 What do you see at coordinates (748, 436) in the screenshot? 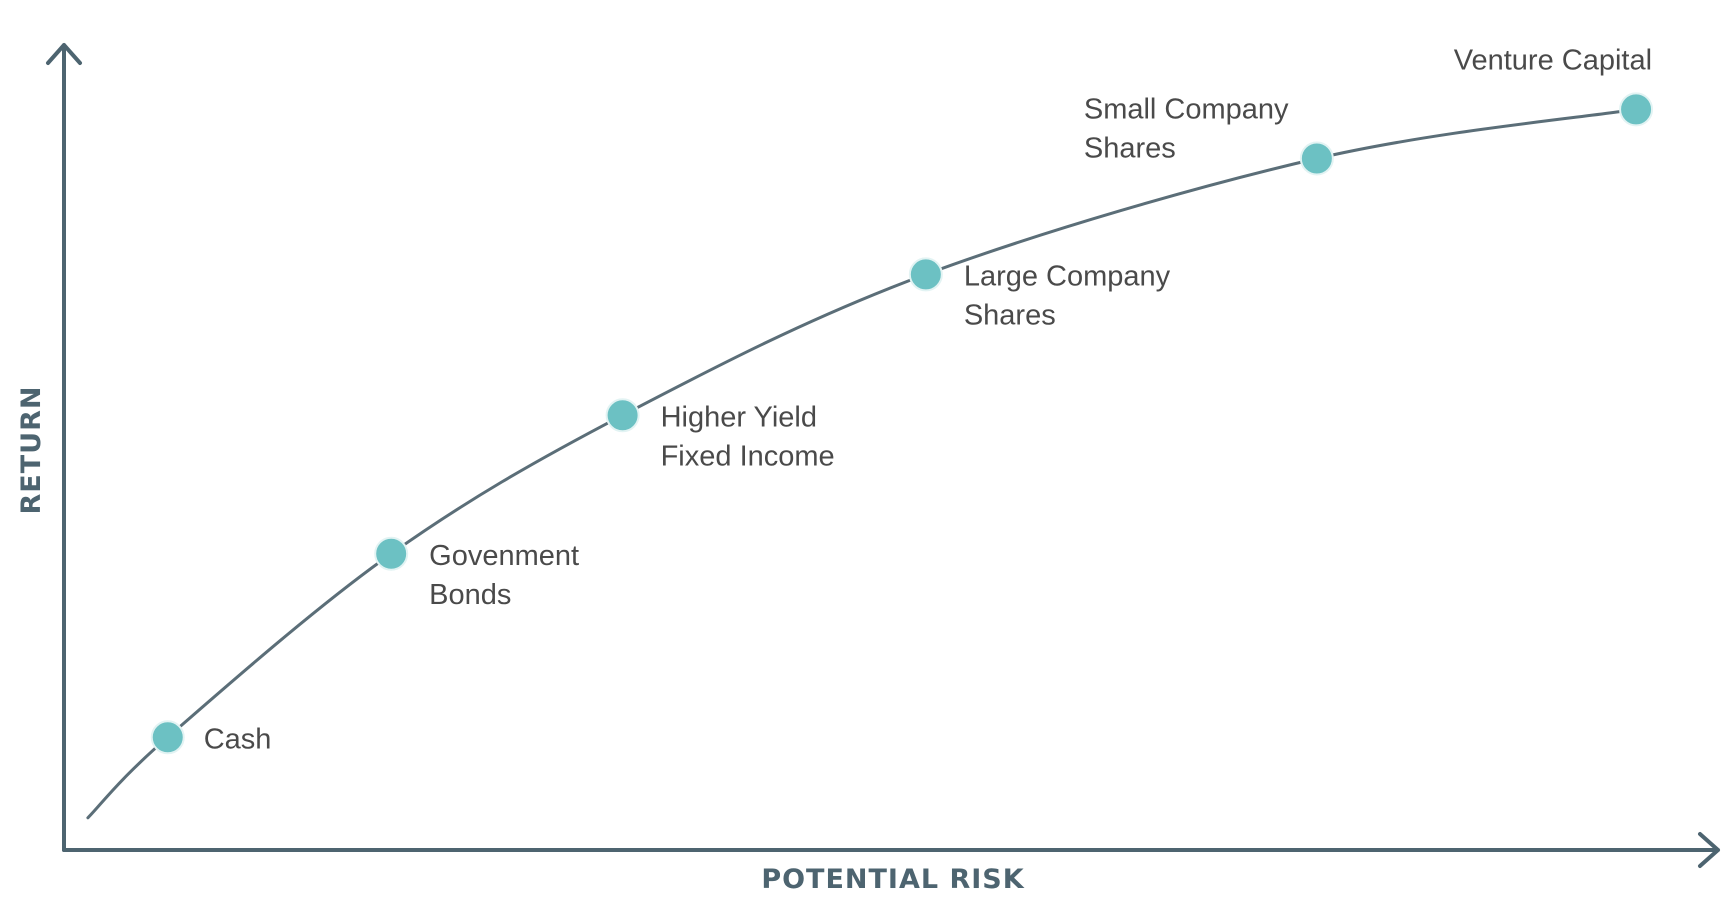
I see `data-label: Higher Yield Fixed Income` at bounding box center [748, 436].